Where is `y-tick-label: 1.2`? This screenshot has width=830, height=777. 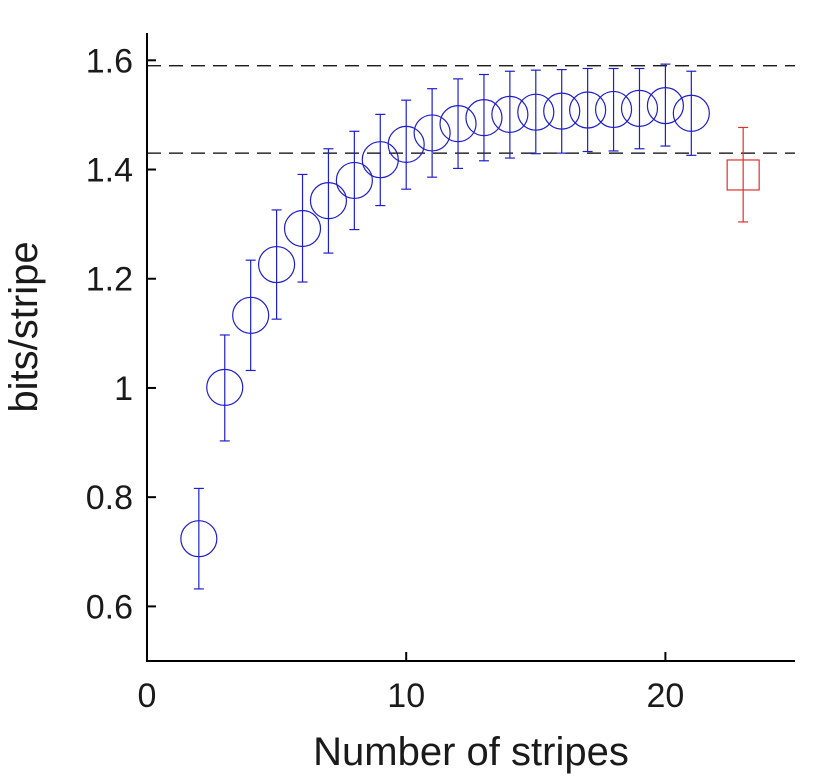 y-tick-label: 1.2 is located at coordinates (109, 280).